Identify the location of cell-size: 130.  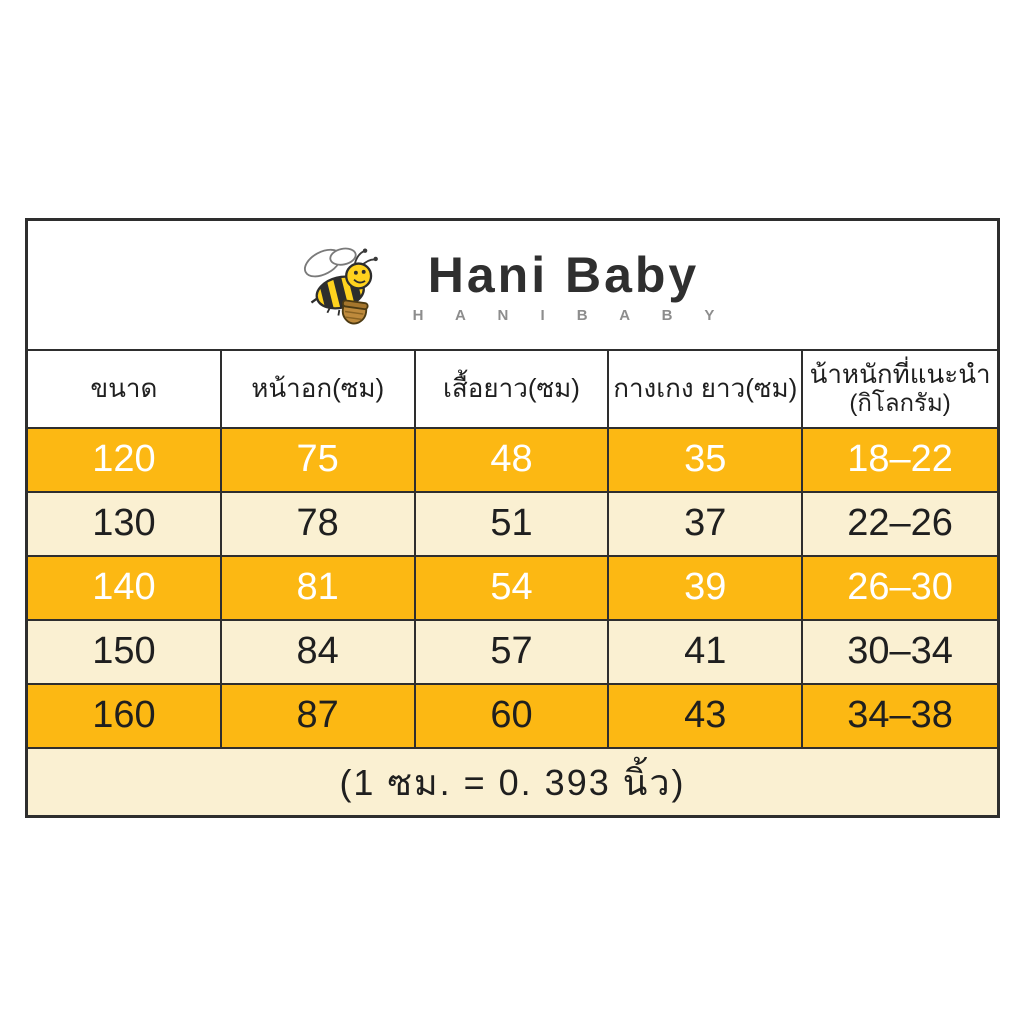
(125, 524).